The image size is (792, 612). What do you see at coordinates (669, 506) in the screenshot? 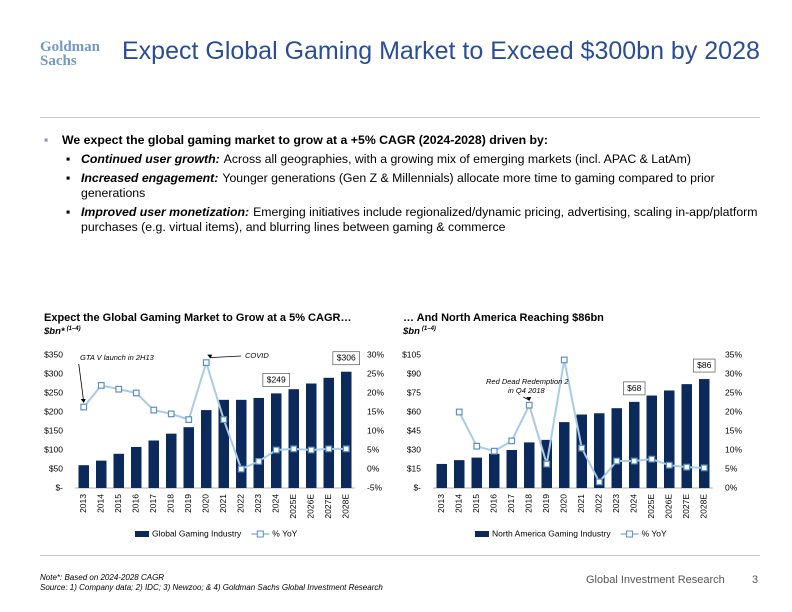
I see `x-tick-label: 2026E` at bounding box center [669, 506].